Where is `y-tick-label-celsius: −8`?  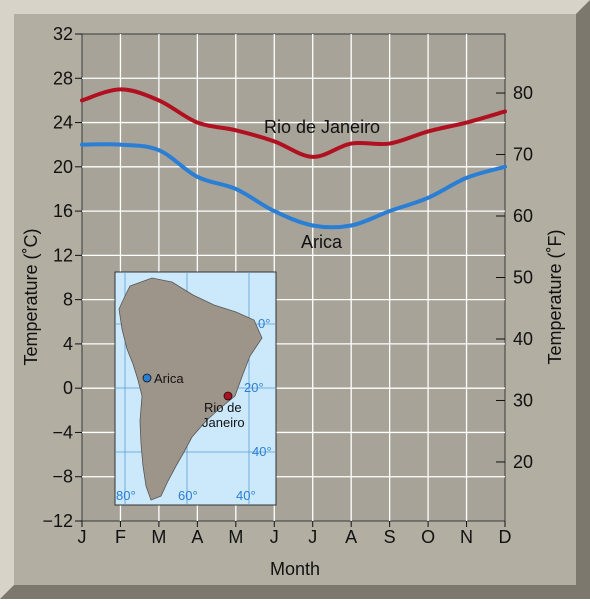
y-tick-label-celsius: −8 is located at coordinates (62, 477).